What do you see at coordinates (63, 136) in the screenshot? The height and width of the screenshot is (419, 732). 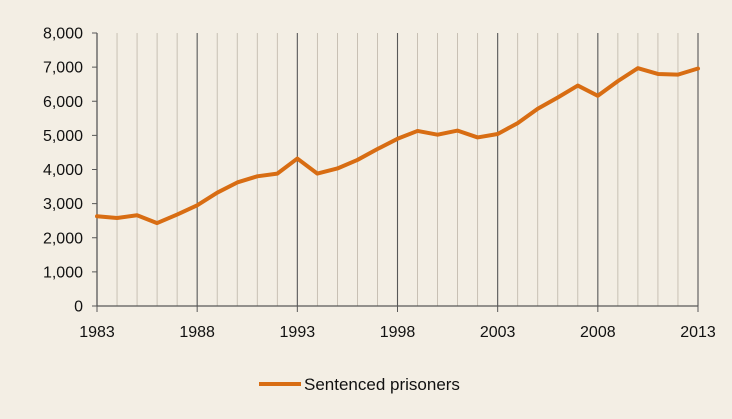 I see `y-tick-label: 5,000` at bounding box center [63, 136].